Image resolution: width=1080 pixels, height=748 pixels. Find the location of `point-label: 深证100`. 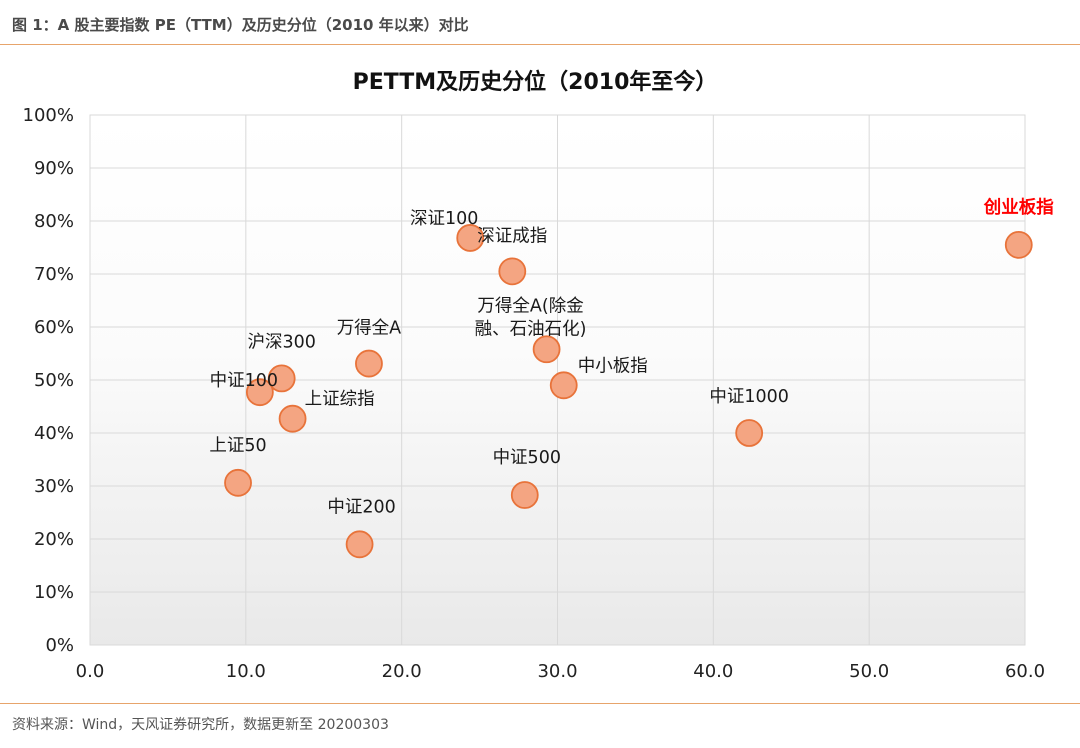

point-label: 深证100 is located at coordinates (444, 219).